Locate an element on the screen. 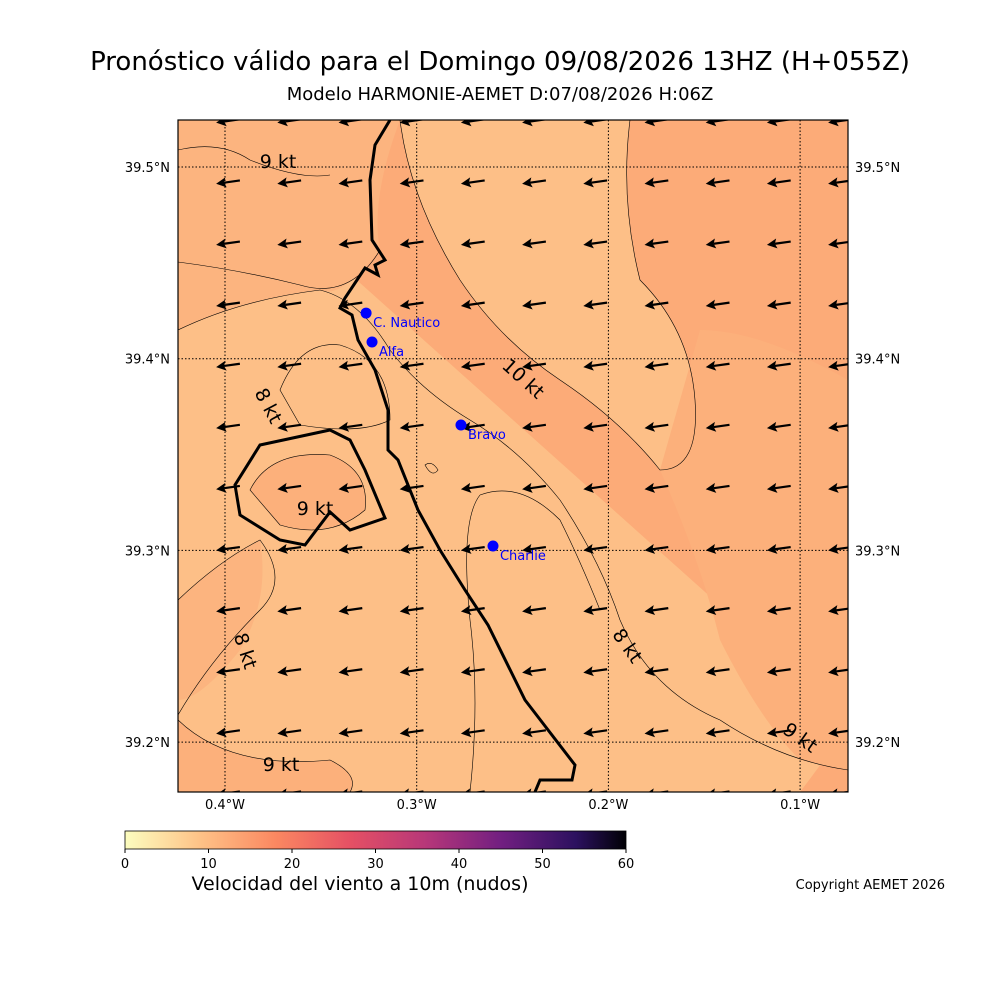 The height and width of the screenshot is (1004, 1000). lat-label: 39.2°N is located at coordinates (877, 743).